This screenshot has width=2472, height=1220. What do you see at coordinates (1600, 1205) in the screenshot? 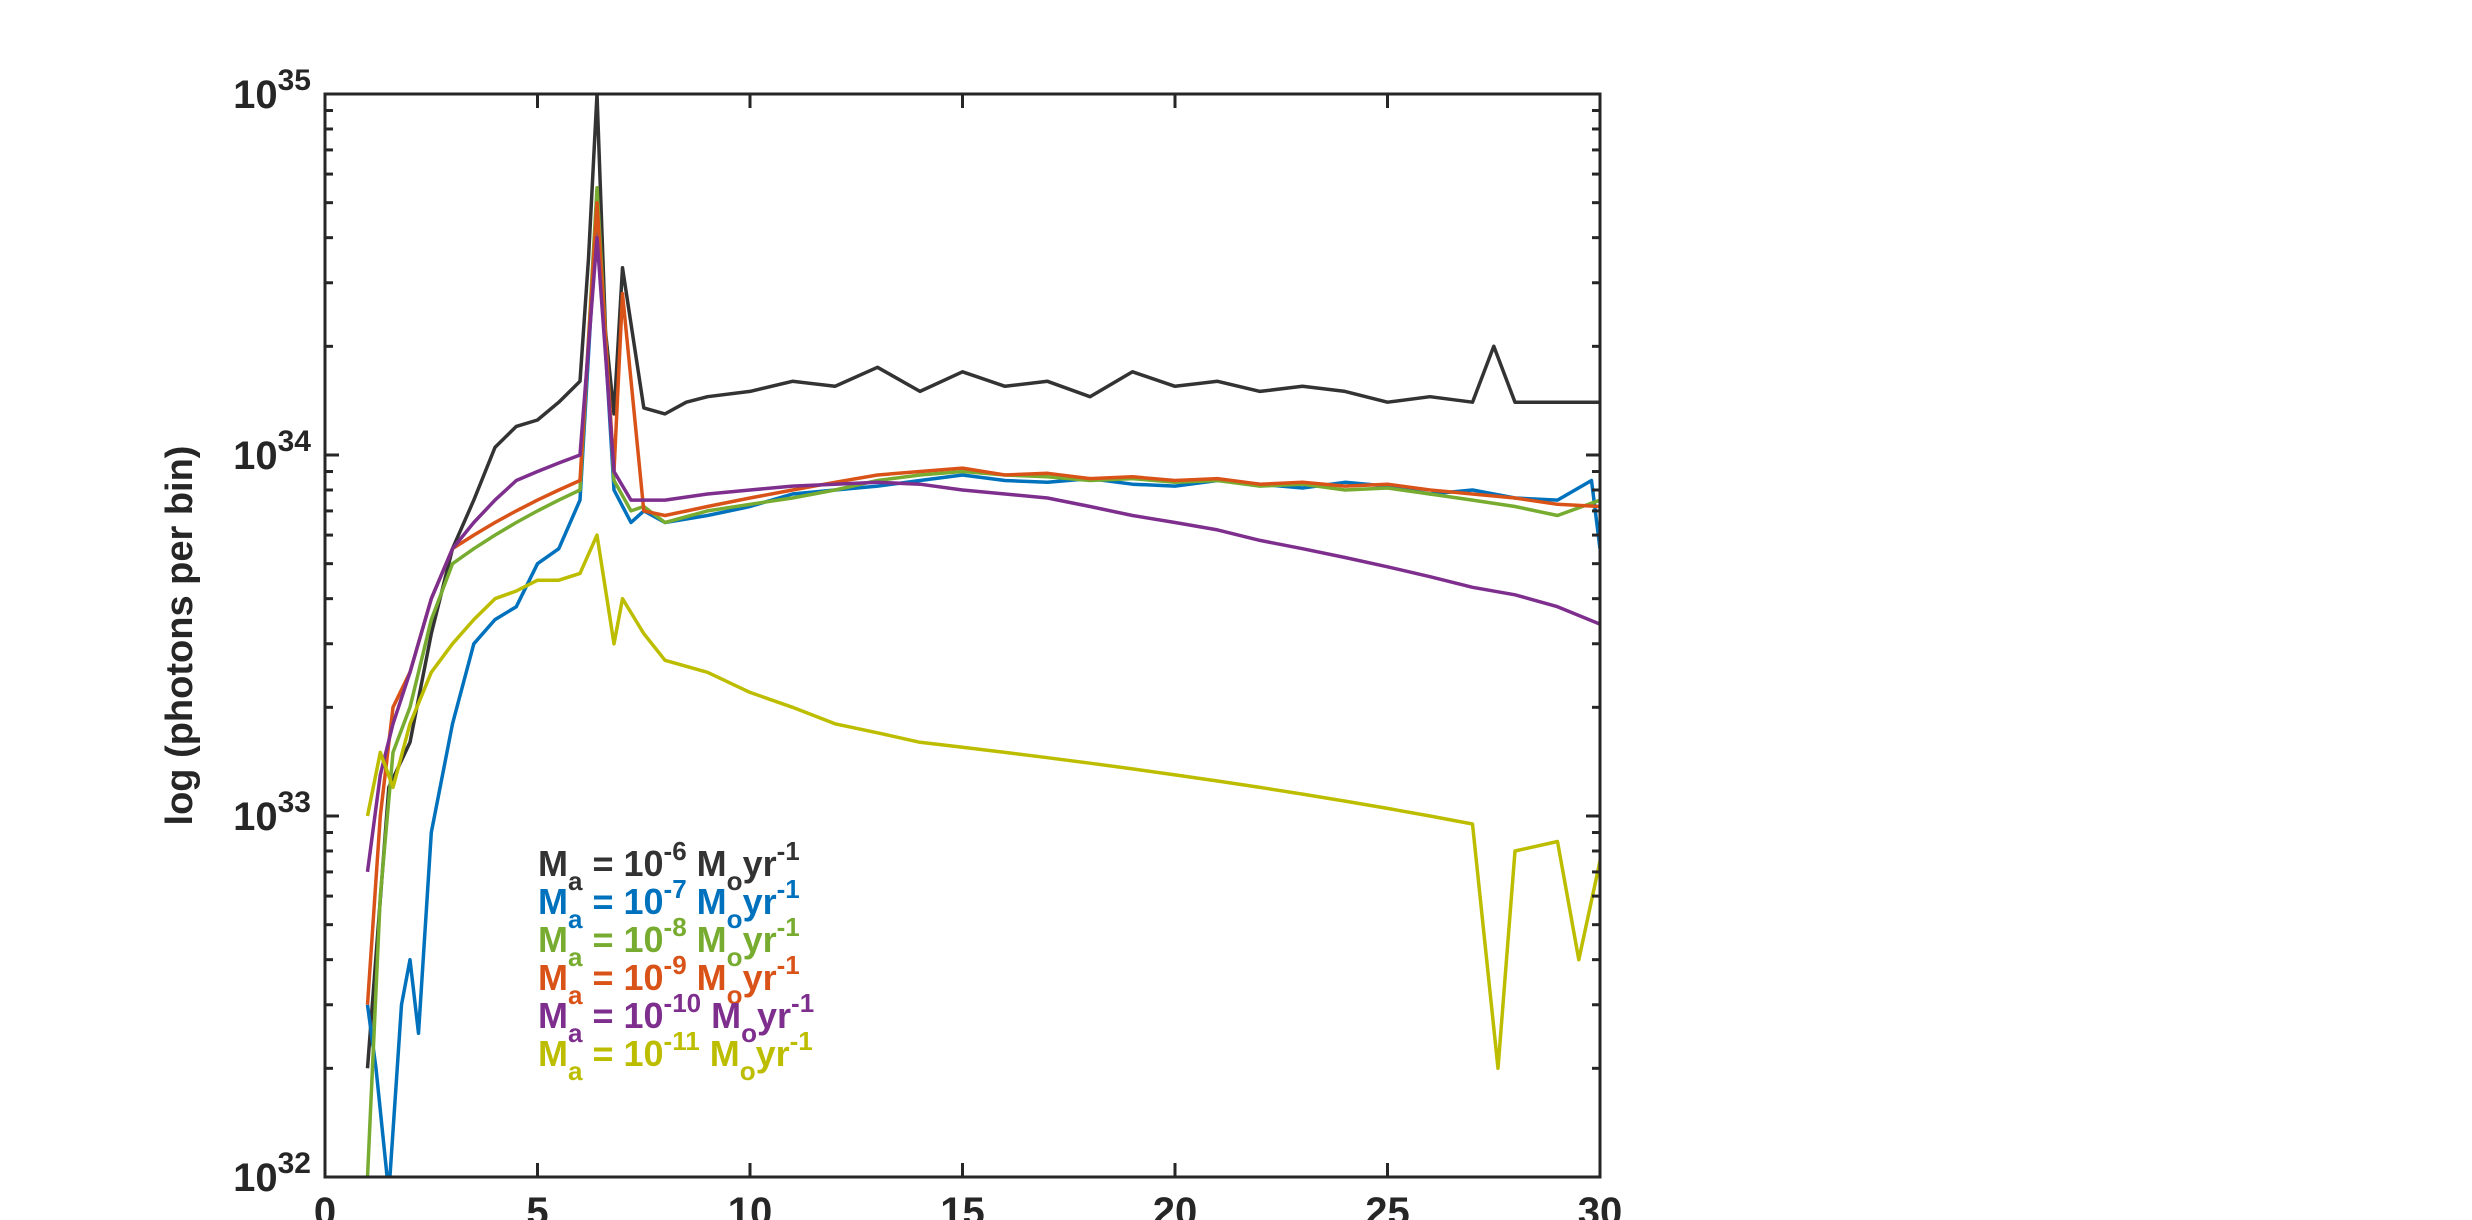
I see `x-tick-label: 30` at bounding box center [1600, 1205].